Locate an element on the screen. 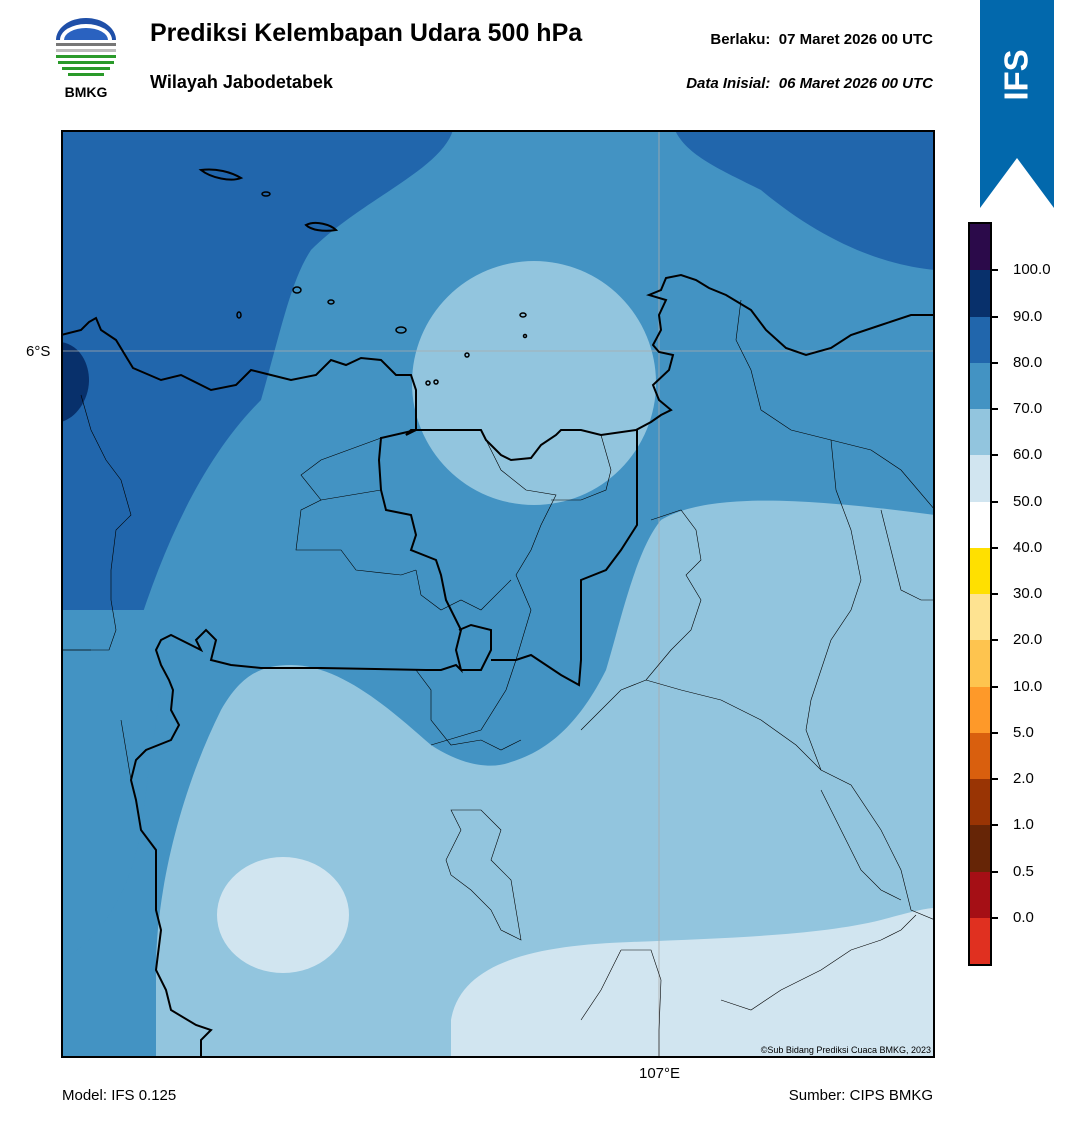 The height and width of the screenshot is (1128, 1081). coastline is located at coordinates (498, 367).